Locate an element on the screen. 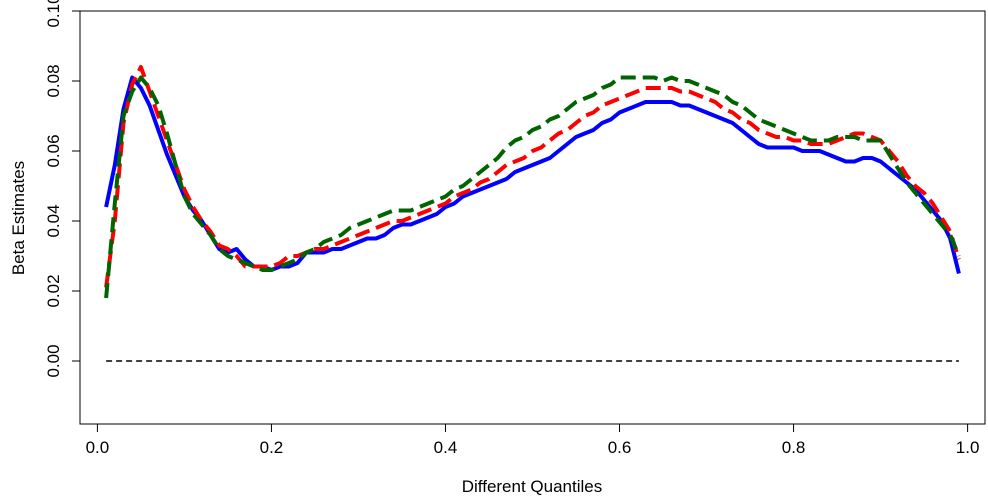 The image size is (988, 501). y-tick-label: 0.04 is located at coordinates (53, 220).